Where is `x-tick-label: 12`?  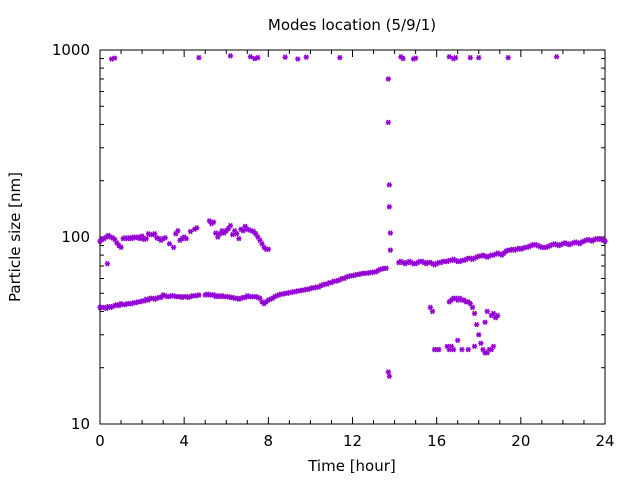
x-tick-label: 12 is located at coordinates (352, 441).